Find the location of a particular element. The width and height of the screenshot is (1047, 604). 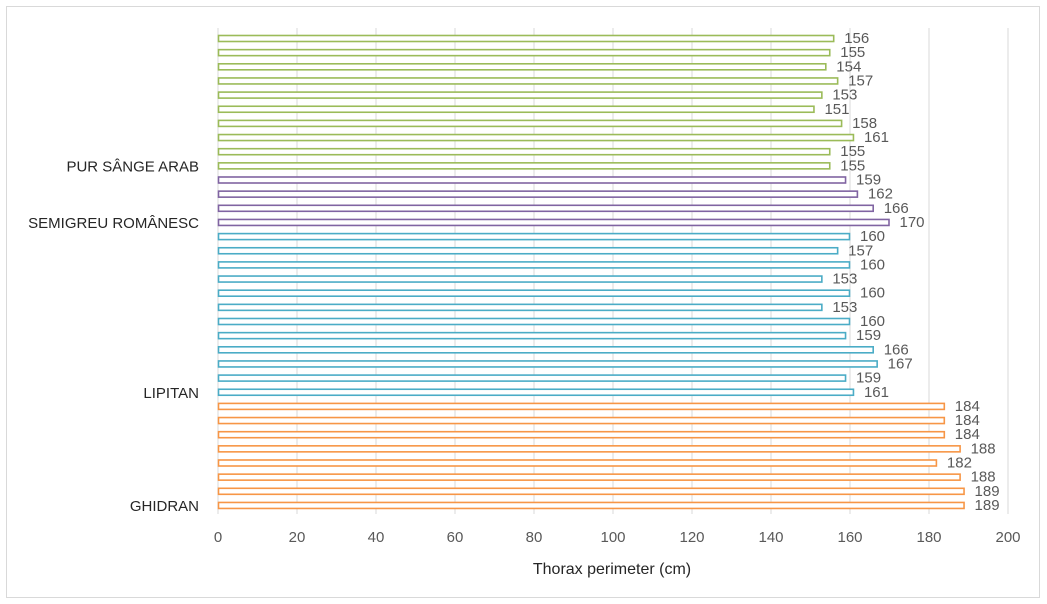

category-label: SEMIGREU ROMÂNESC is located at coordinates (113, 223).